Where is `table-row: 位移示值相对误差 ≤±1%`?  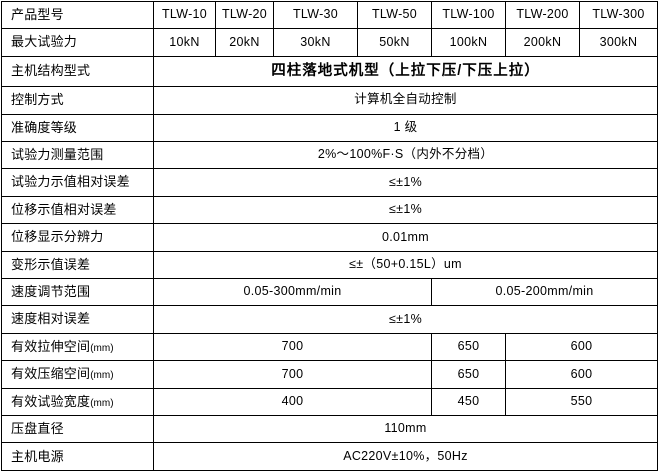 table-row: 位移示值相对误差 ≤±1% is located at coordinates (329, 210).